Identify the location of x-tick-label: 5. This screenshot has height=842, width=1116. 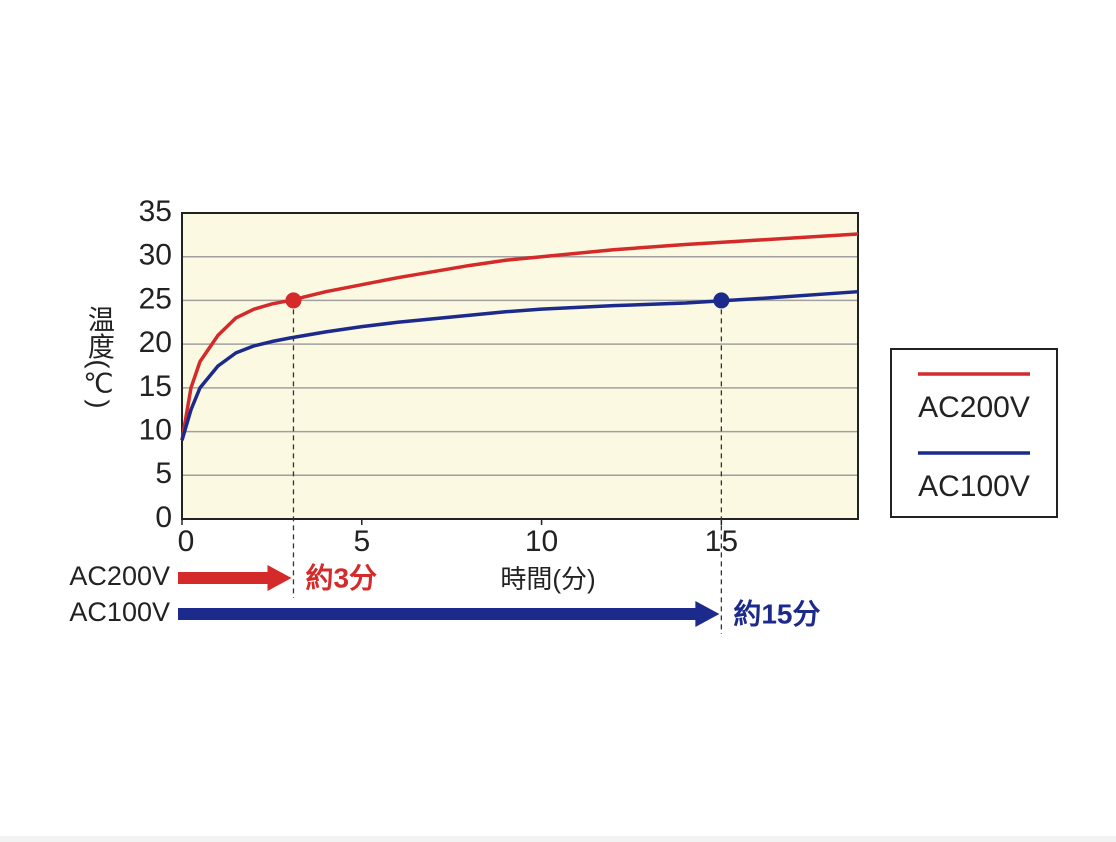
(361, 541).